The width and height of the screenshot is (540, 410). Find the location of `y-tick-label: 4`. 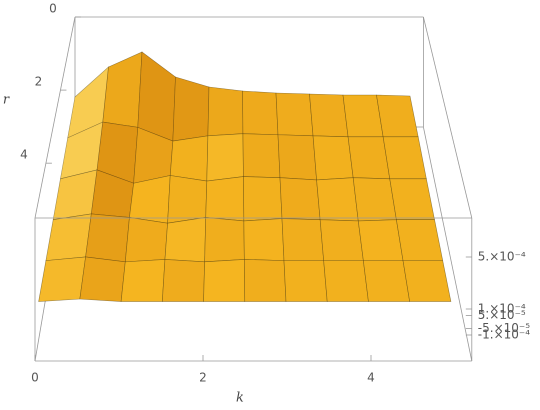

y-tick-label: 4 is located at coordinates (24, 155).